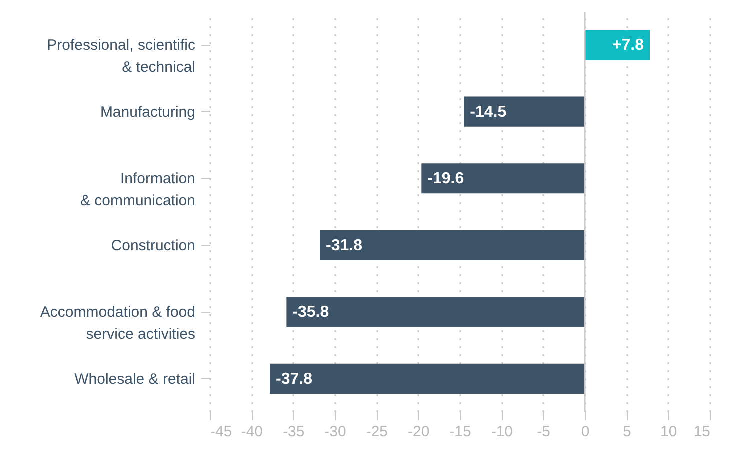  What do you see at coordinates (344, 245) in the screenshot?
I see `data-label: -31.8` at bounding box center [344, 245].